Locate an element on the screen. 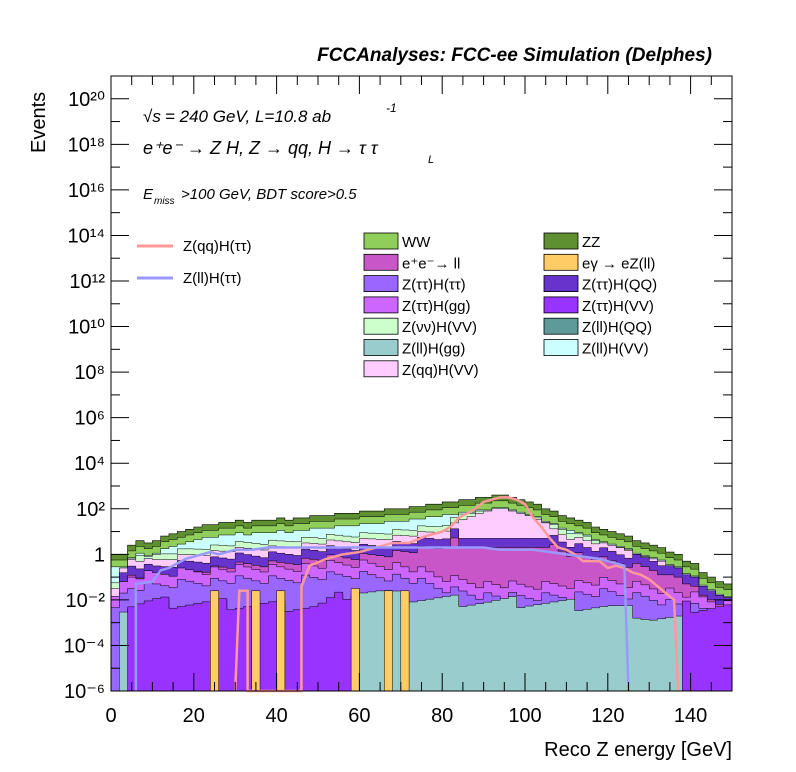 This screenshot has height=772, width=796. y-tick-label-8: 10¹⁰ is located at coordinates (86, 328).